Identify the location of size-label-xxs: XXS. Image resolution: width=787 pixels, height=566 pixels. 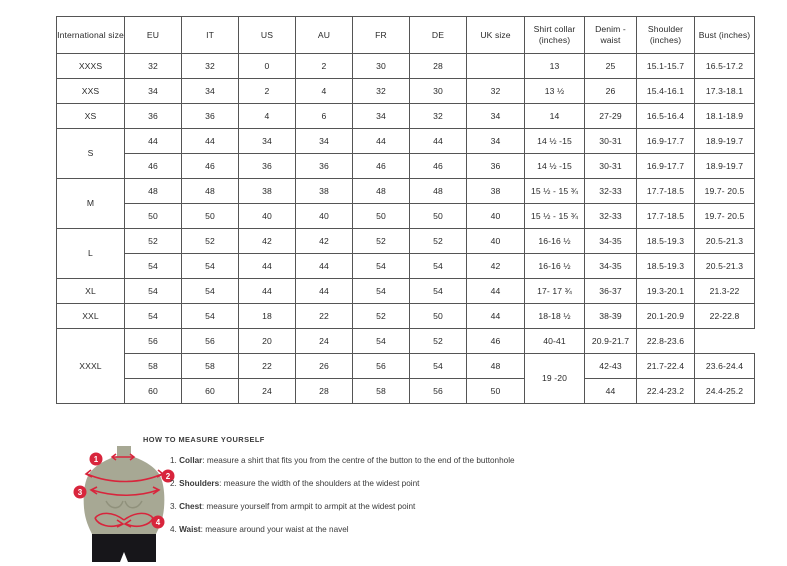
(90, 91).